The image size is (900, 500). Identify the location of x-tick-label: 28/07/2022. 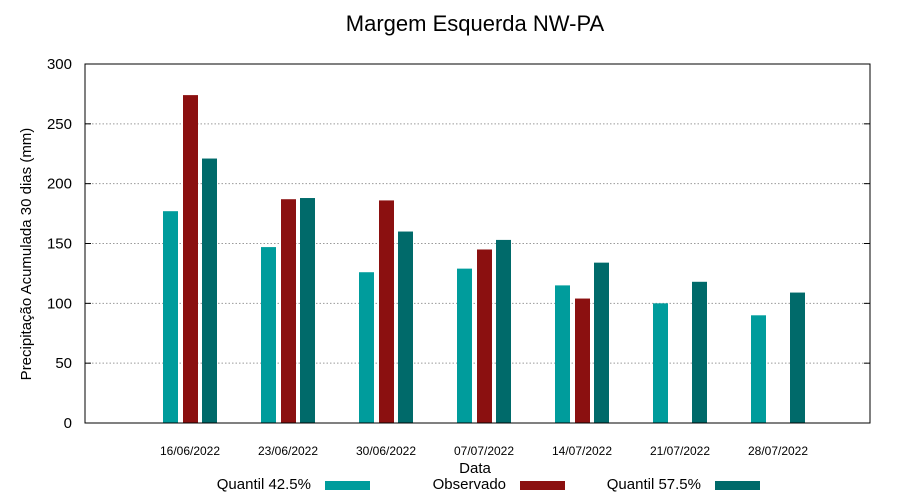
(778, 451).